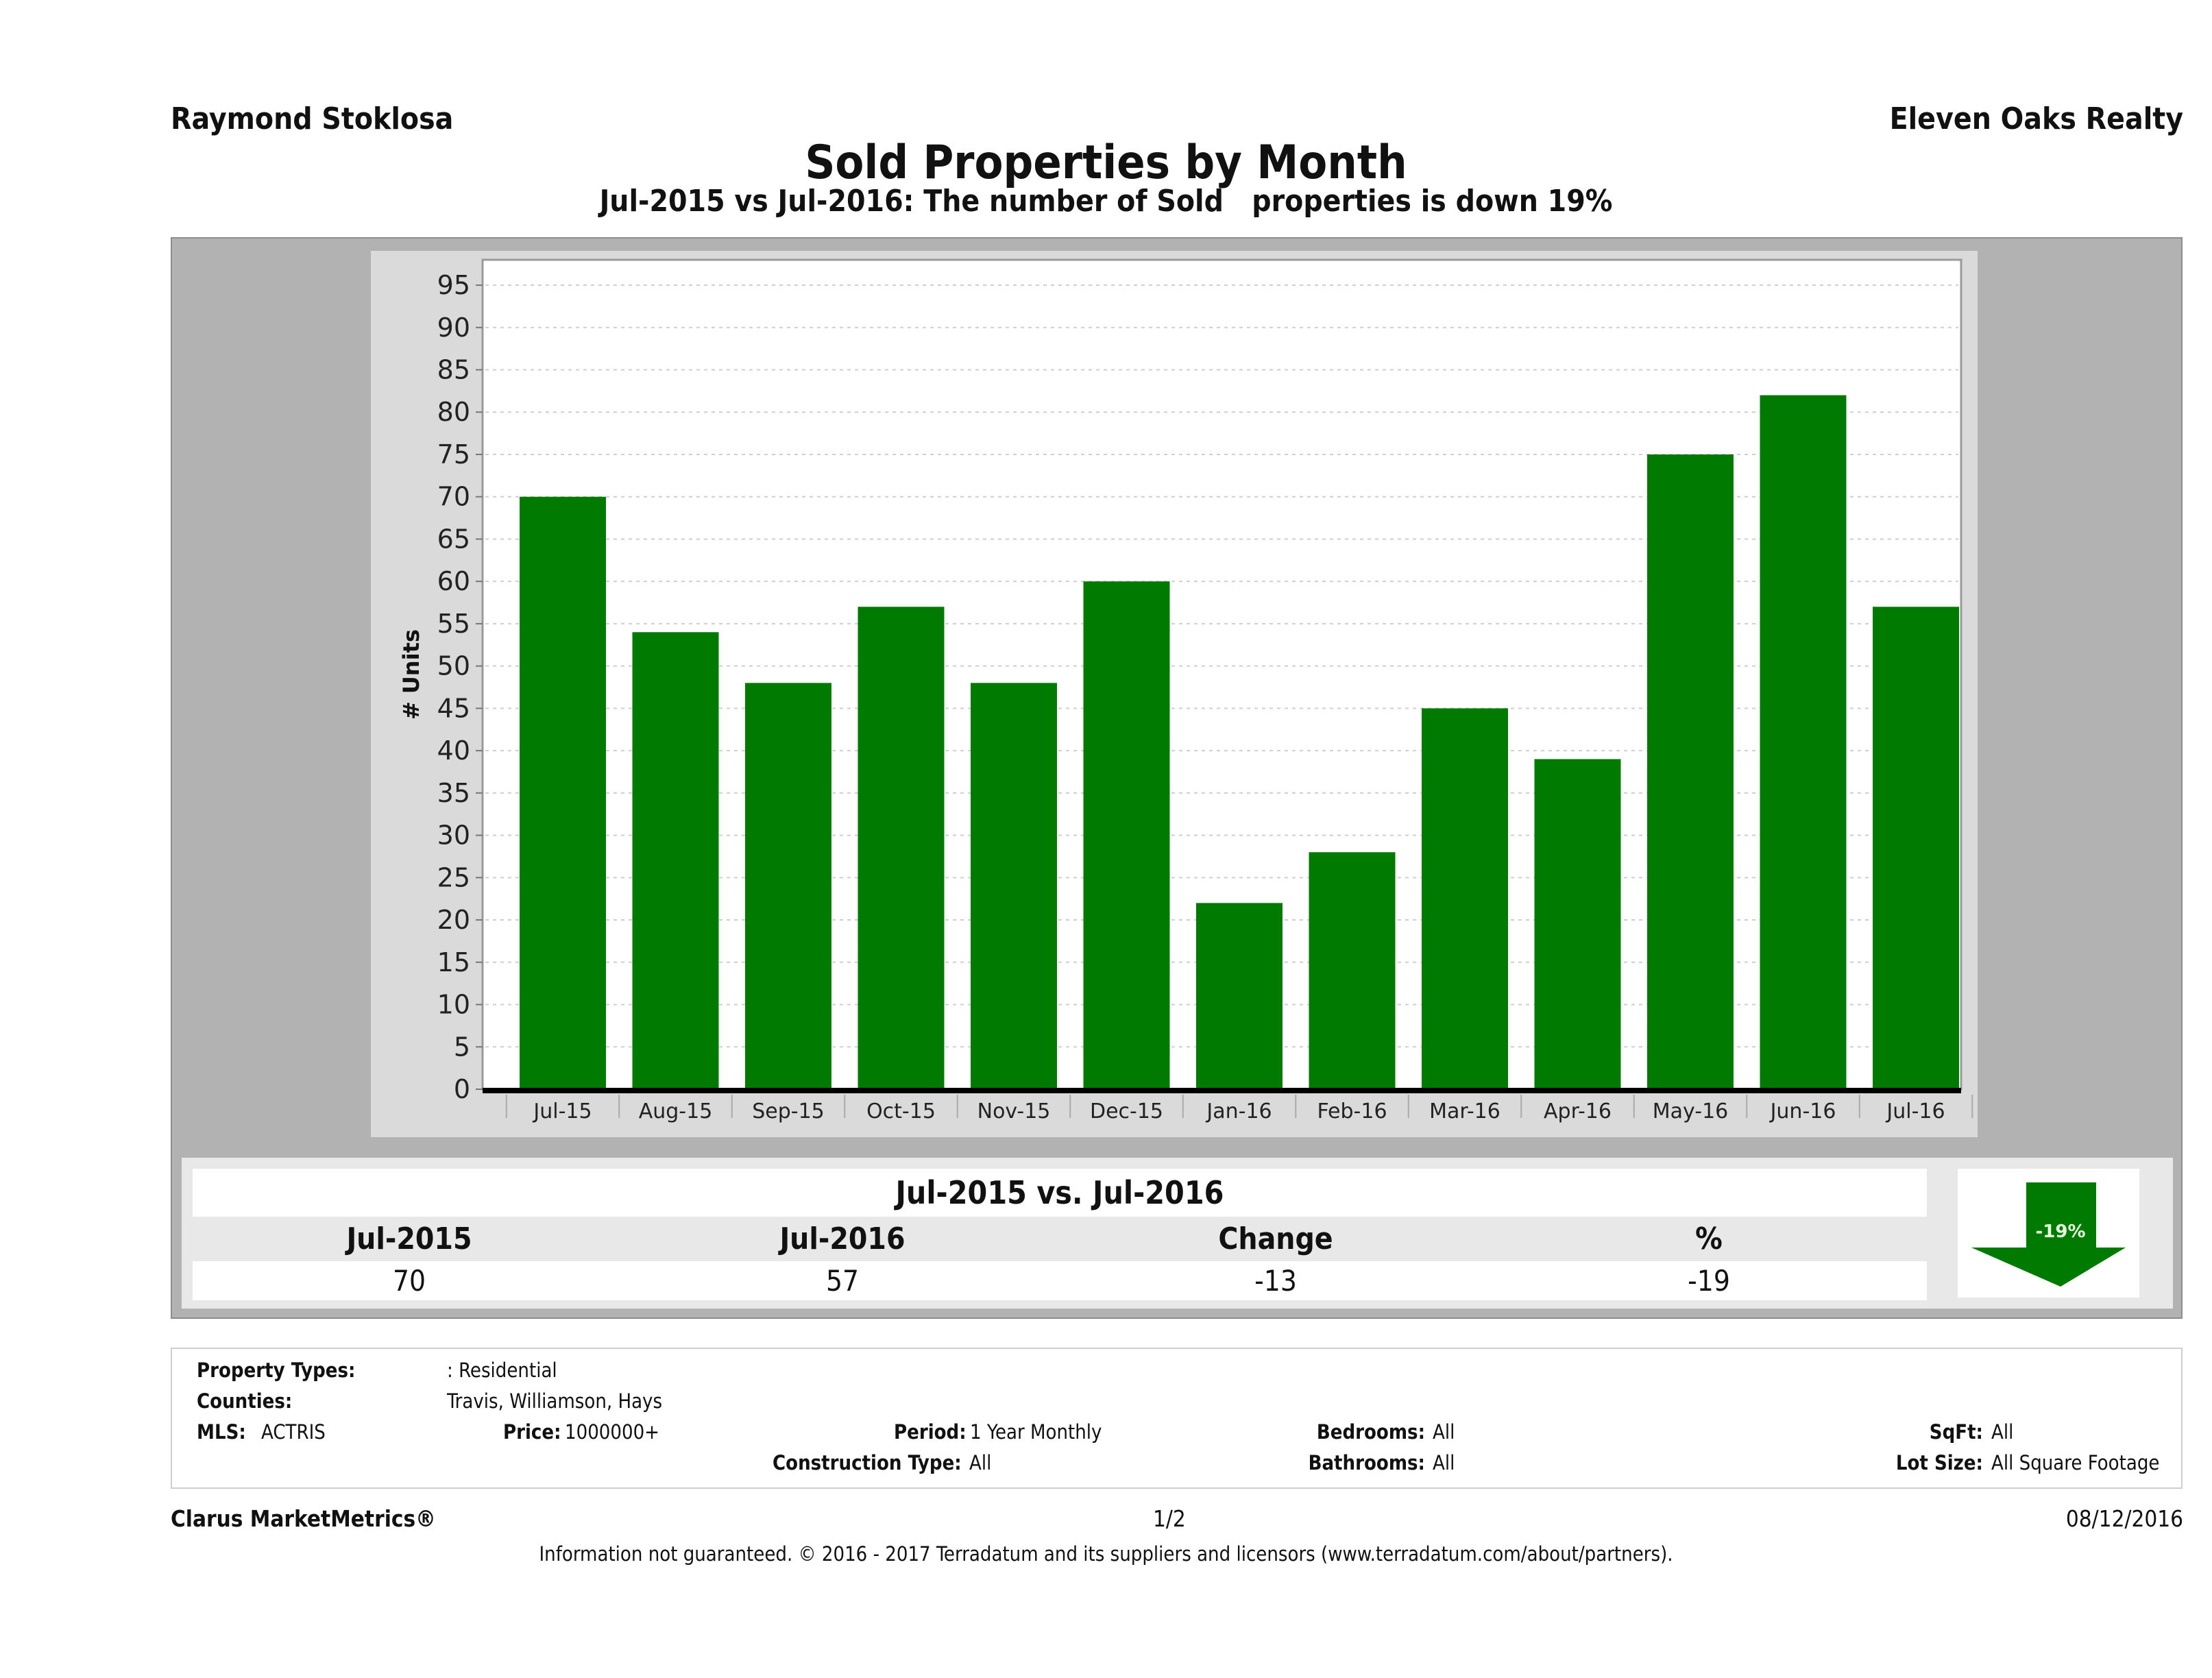 The image size is (2212, 1678). What do you see at coordinates (2060, 1231) in the screenshot?
I see `badge-text: -19%` at bounding box center [2060, 1231].